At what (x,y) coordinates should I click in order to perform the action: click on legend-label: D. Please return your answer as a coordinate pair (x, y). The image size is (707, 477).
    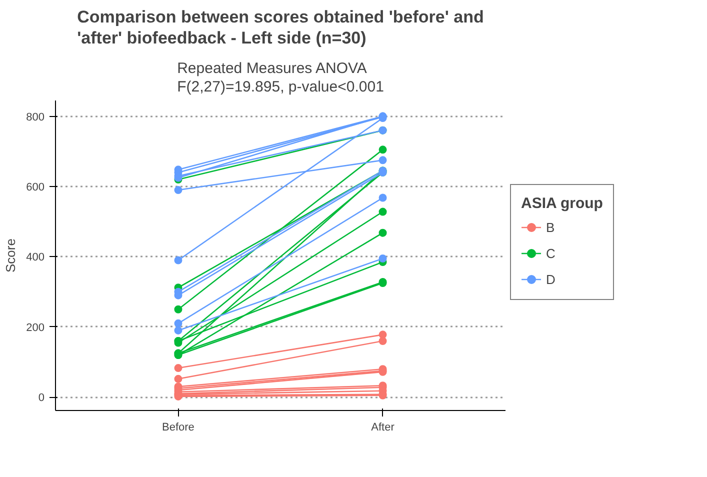
    Looking at the image, I should click on (551, 279).